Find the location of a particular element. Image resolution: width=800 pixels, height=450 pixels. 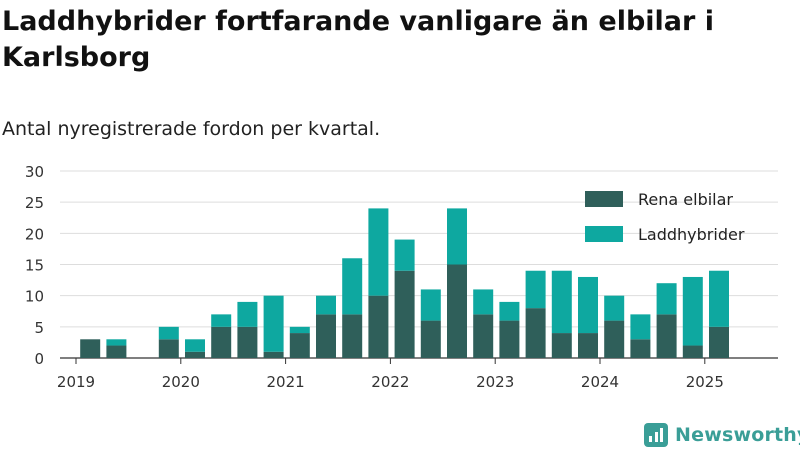

x-tick-label: 2019 is located at coordinates (76, 382).